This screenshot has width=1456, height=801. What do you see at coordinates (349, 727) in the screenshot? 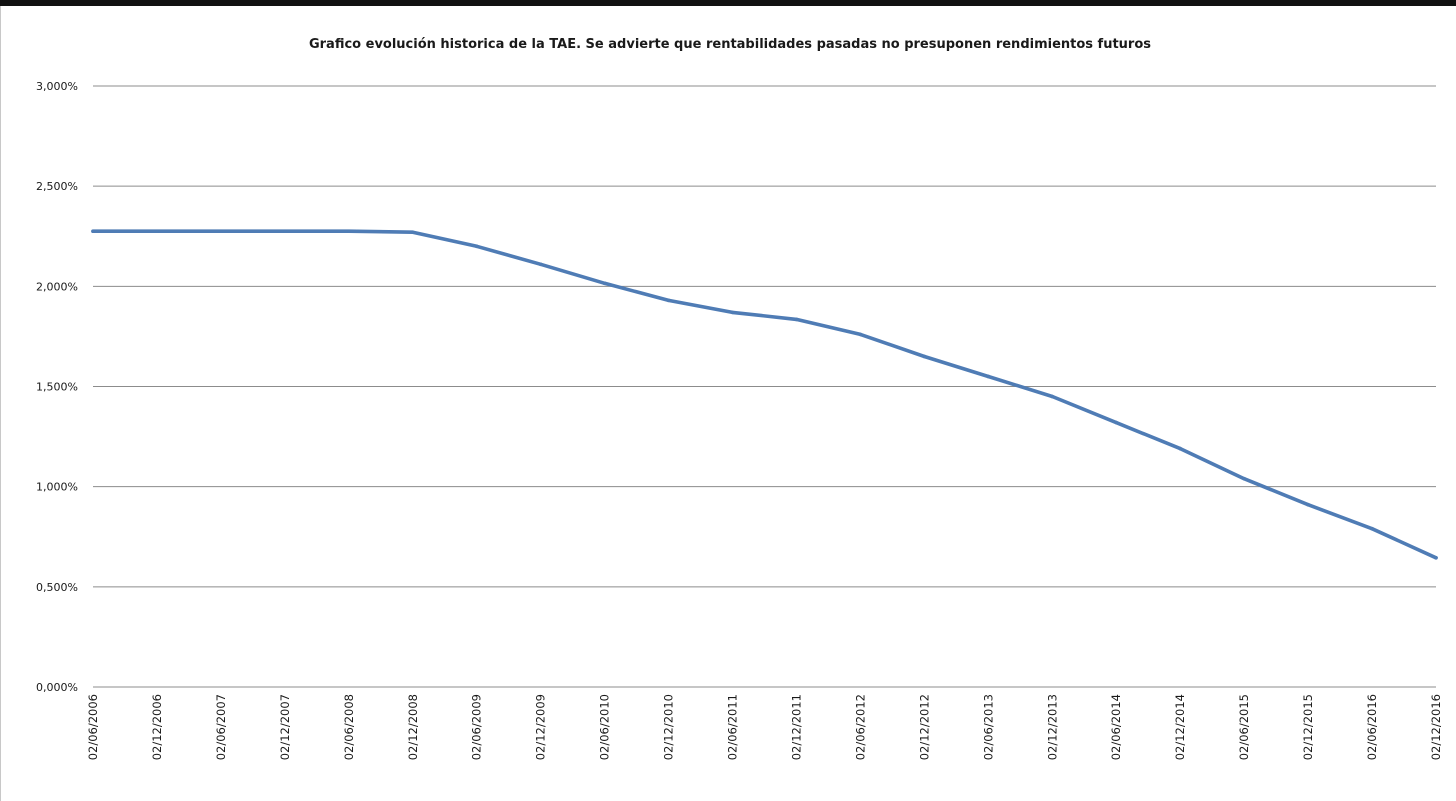
I see `x-tick-label: 02/06/2008` at bounding box center [349, 727].